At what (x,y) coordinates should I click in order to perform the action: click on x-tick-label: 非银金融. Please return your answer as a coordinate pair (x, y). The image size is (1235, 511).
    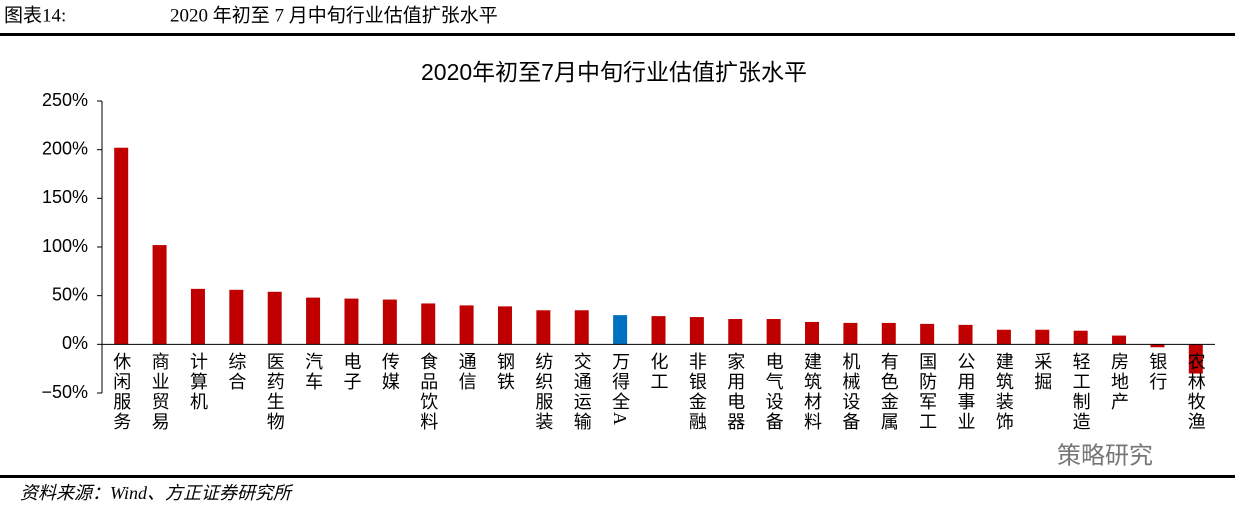
    Looking at the image, I should click on (697, 392).